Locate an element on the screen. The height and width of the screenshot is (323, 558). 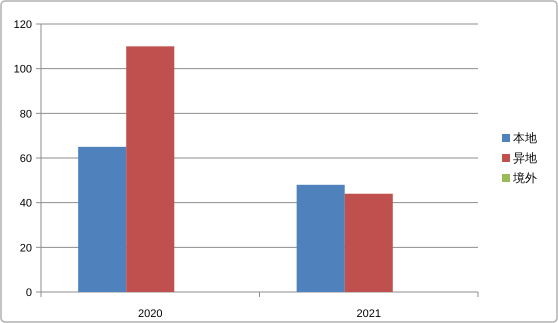
y-tick-label: 20 is located at coordinates (26, 248).